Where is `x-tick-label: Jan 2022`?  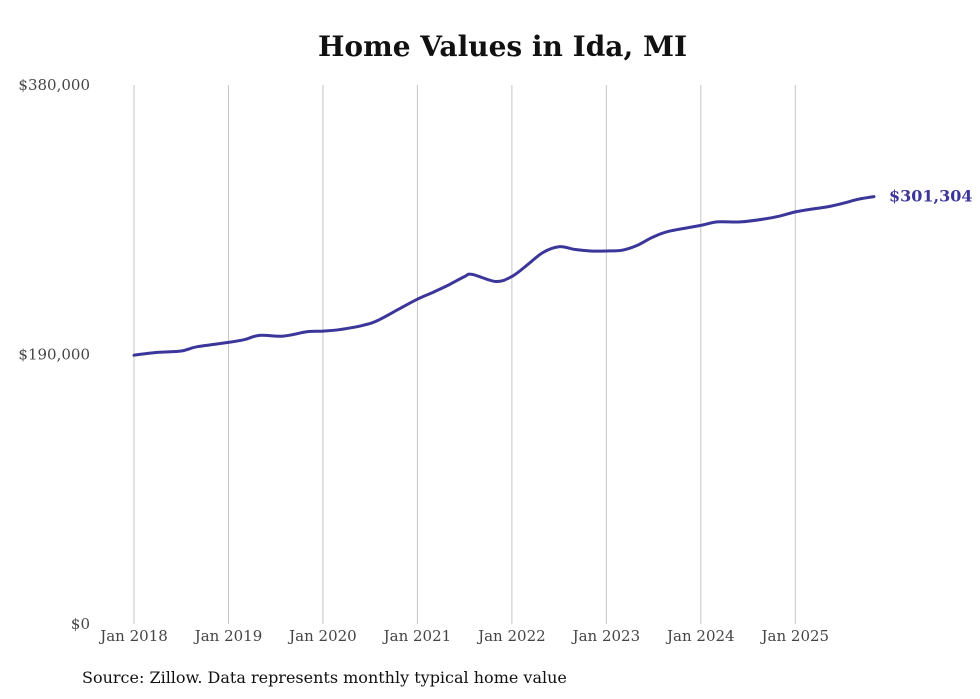 x-tick-label: Jan 2022 is located at coordinates (511, 636).